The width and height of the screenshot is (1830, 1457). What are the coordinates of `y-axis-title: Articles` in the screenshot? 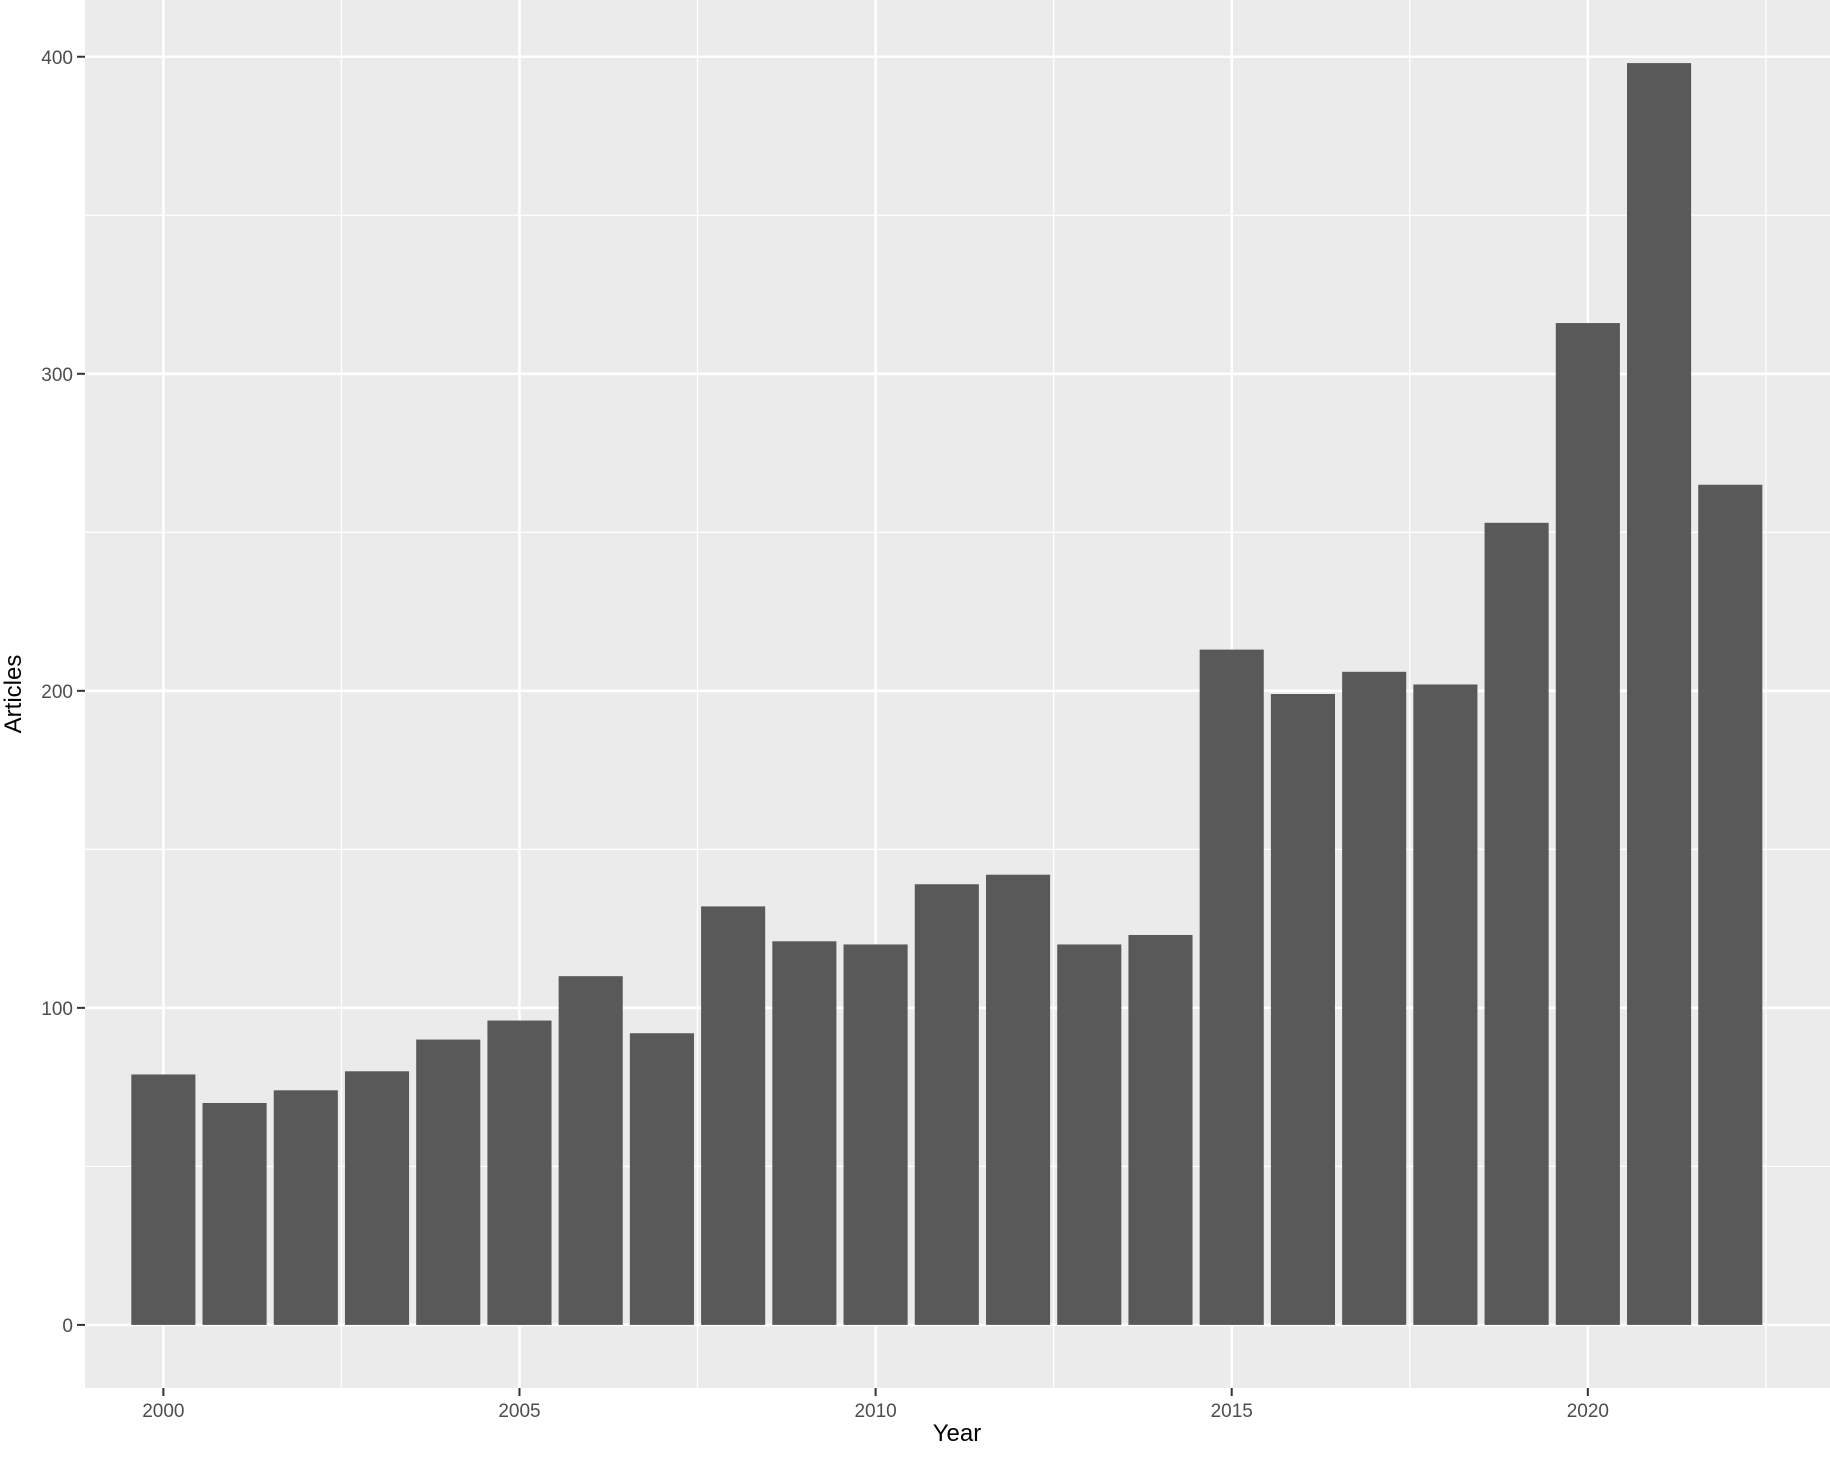 It's located at (13, 694).